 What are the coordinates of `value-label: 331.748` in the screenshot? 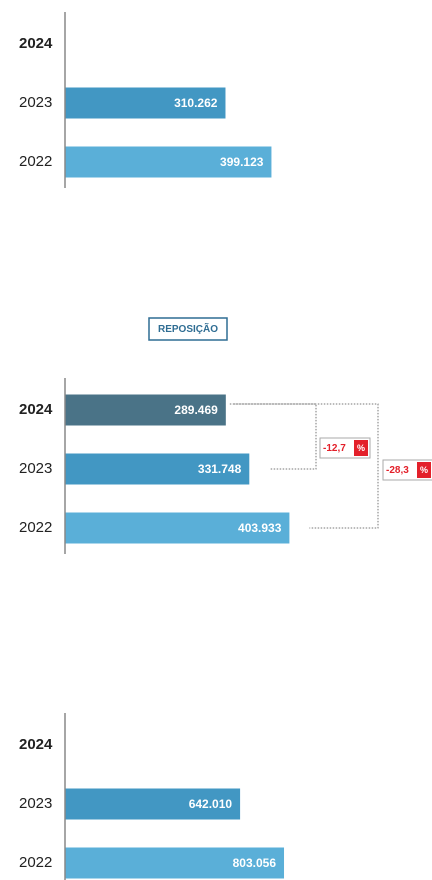 It's located at (220, 469).